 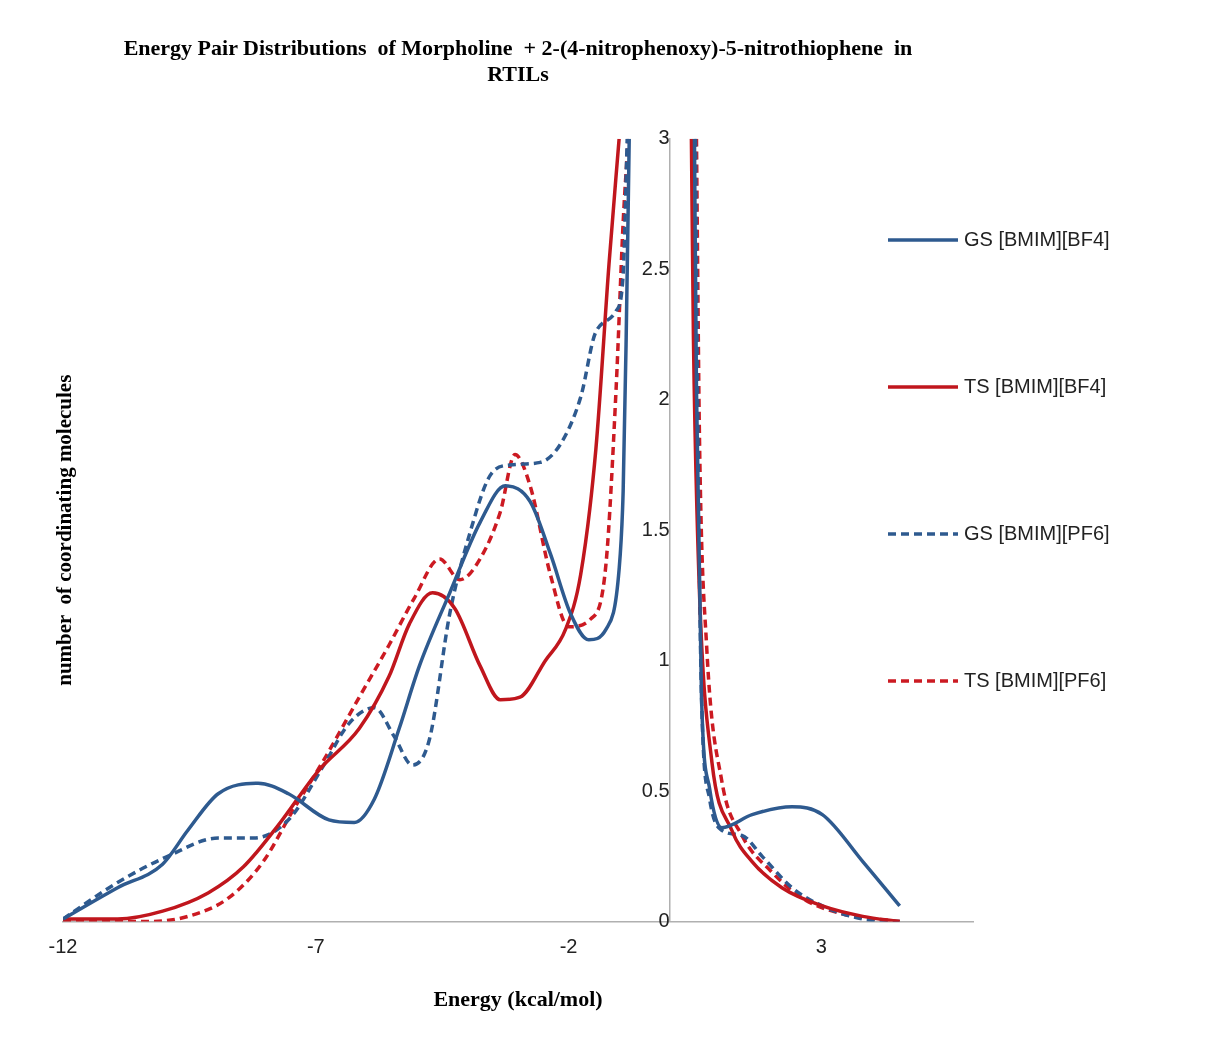 What do you see at coordinates (1035, 386) in the screenshot?
I see `legend-label: TS [BMIM][BF4]` at bounding box center [1035, 386].